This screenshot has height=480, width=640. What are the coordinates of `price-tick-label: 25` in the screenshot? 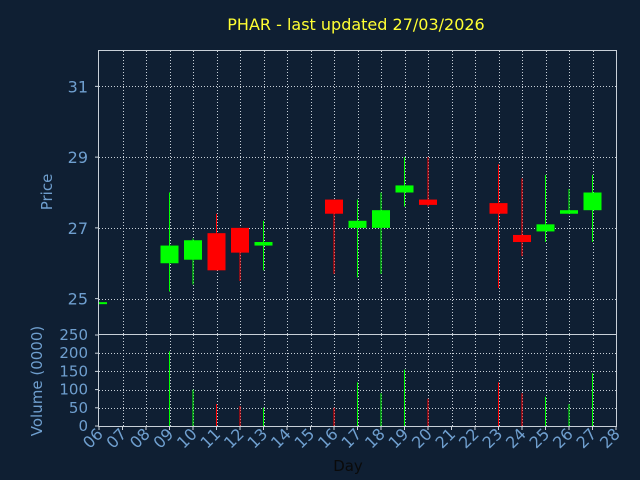 It's located at (78, 299).